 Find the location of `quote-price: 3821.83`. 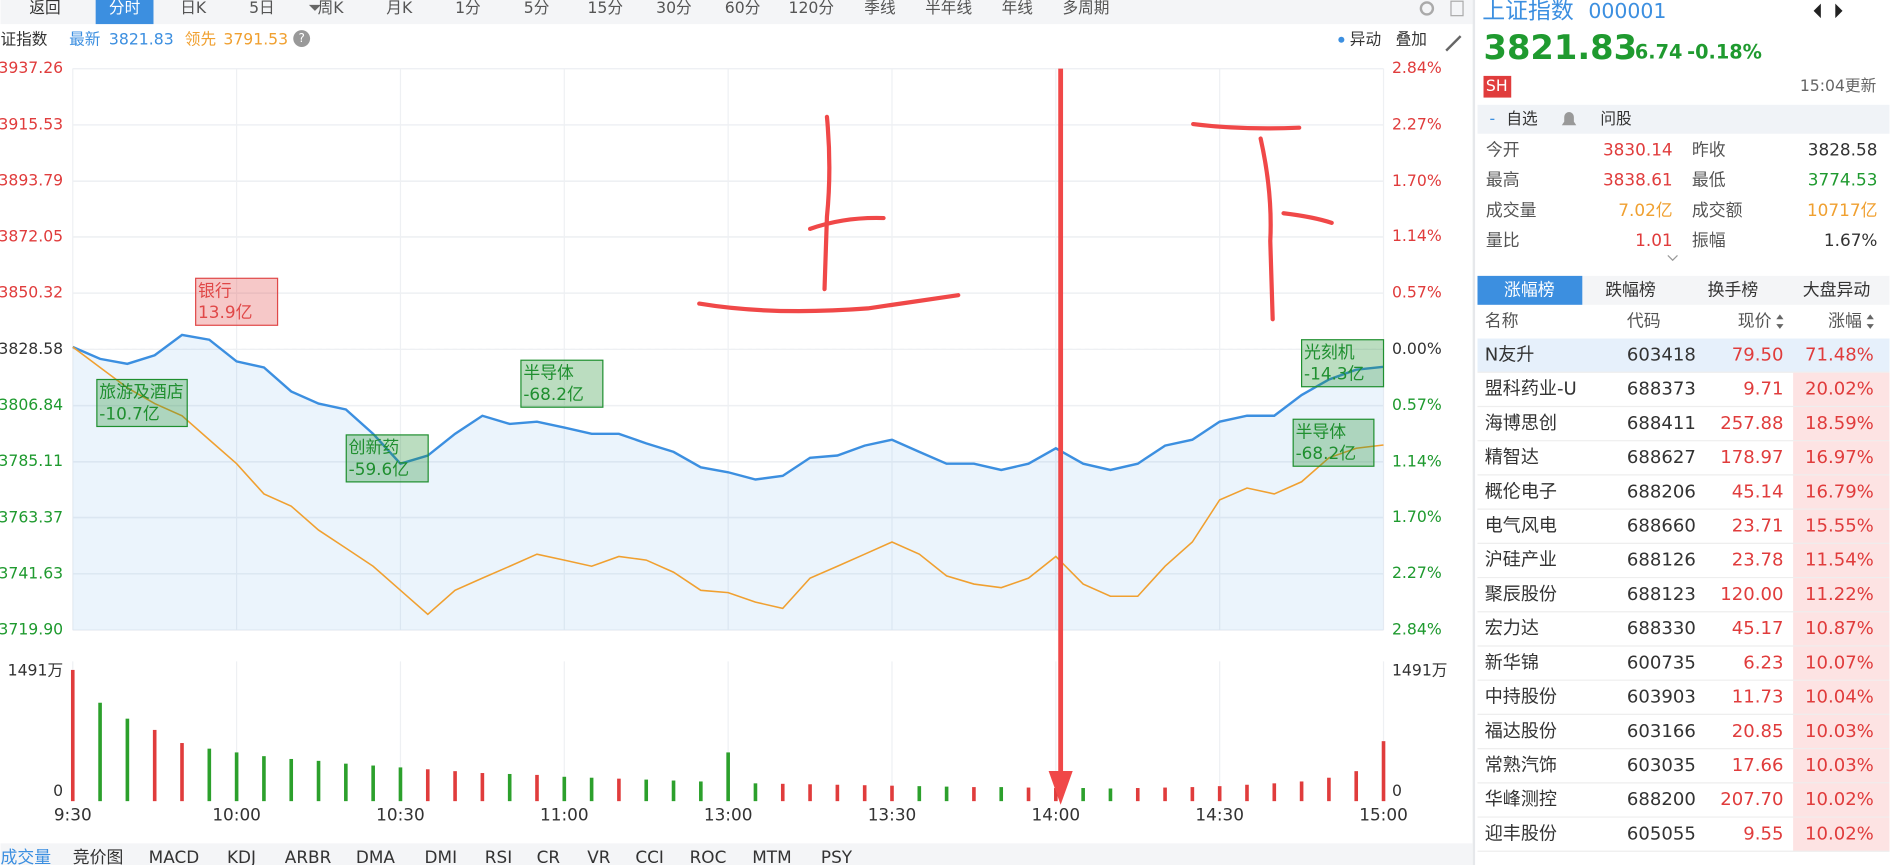

quote-price: 3821.83 is located at coordinates (1561, 47).